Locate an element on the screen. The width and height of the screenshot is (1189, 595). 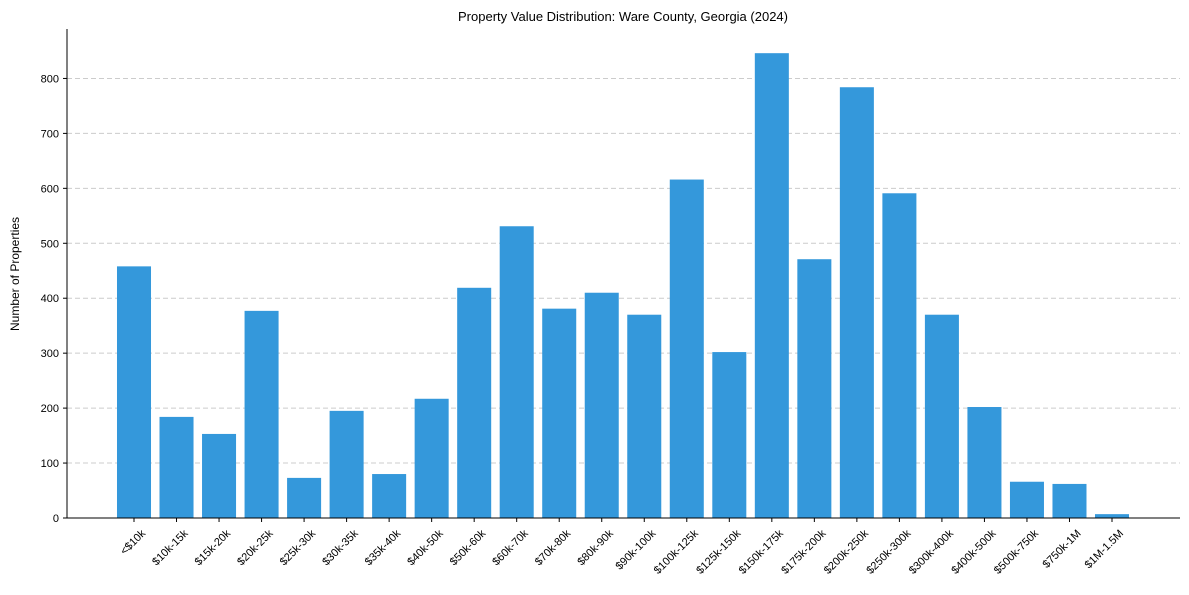
x-tick-label: $250k-300k is located at coordinates (888, 551).